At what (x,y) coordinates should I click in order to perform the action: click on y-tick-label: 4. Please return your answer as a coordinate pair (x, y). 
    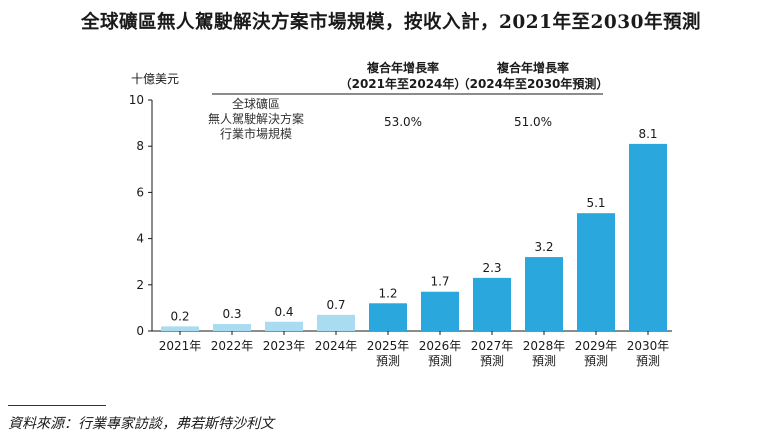
    Looking at the image, I should click on (140, 239).